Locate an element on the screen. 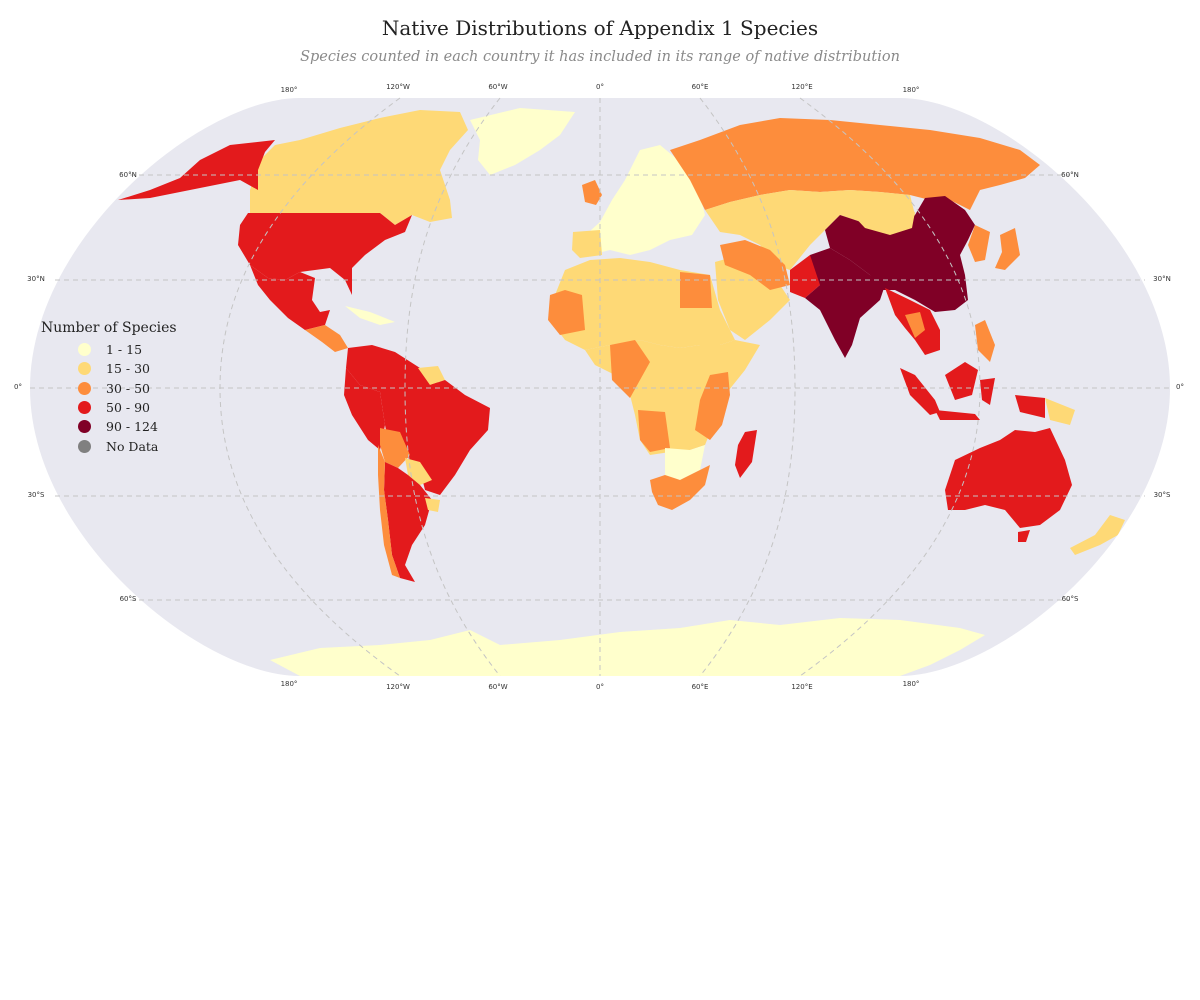 This screenshot has height=1000, width=1200. region-india is located at coordinates (845, 303).